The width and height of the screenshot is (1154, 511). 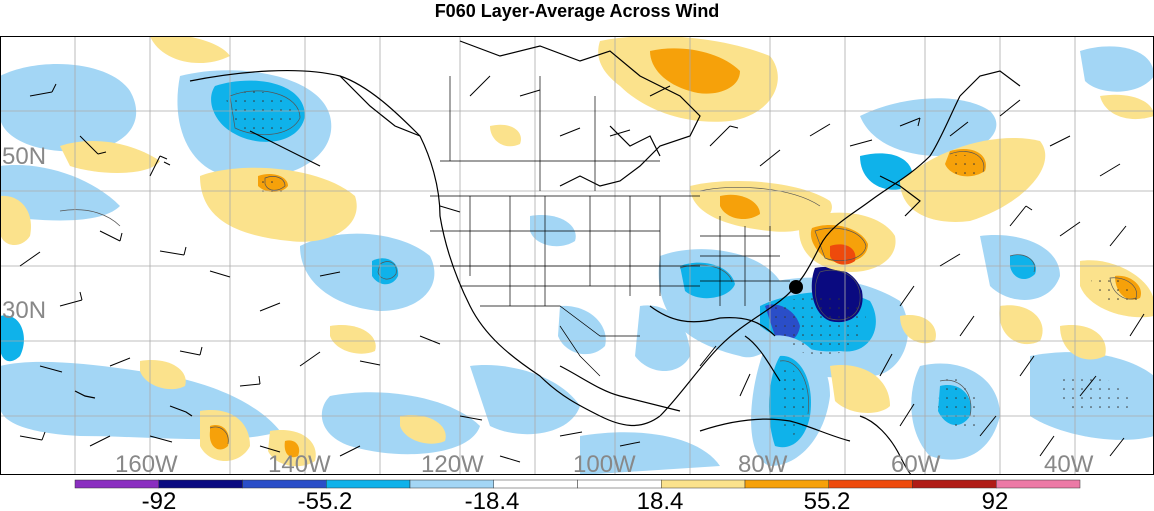 What do you see at coordinates (995, 499) in the screenshot?
I see `colorbar-label: 92` at bounding box center [995, 499].